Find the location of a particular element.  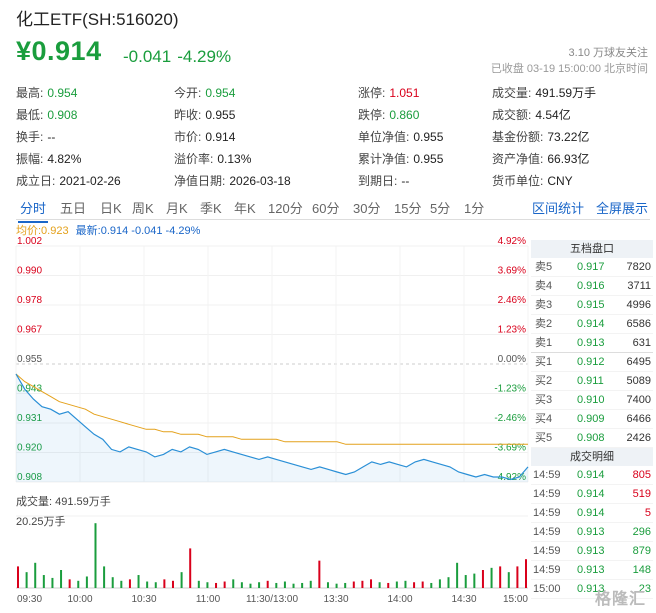

orderbook-price: 0.917 is located at coordinates (591, 267).